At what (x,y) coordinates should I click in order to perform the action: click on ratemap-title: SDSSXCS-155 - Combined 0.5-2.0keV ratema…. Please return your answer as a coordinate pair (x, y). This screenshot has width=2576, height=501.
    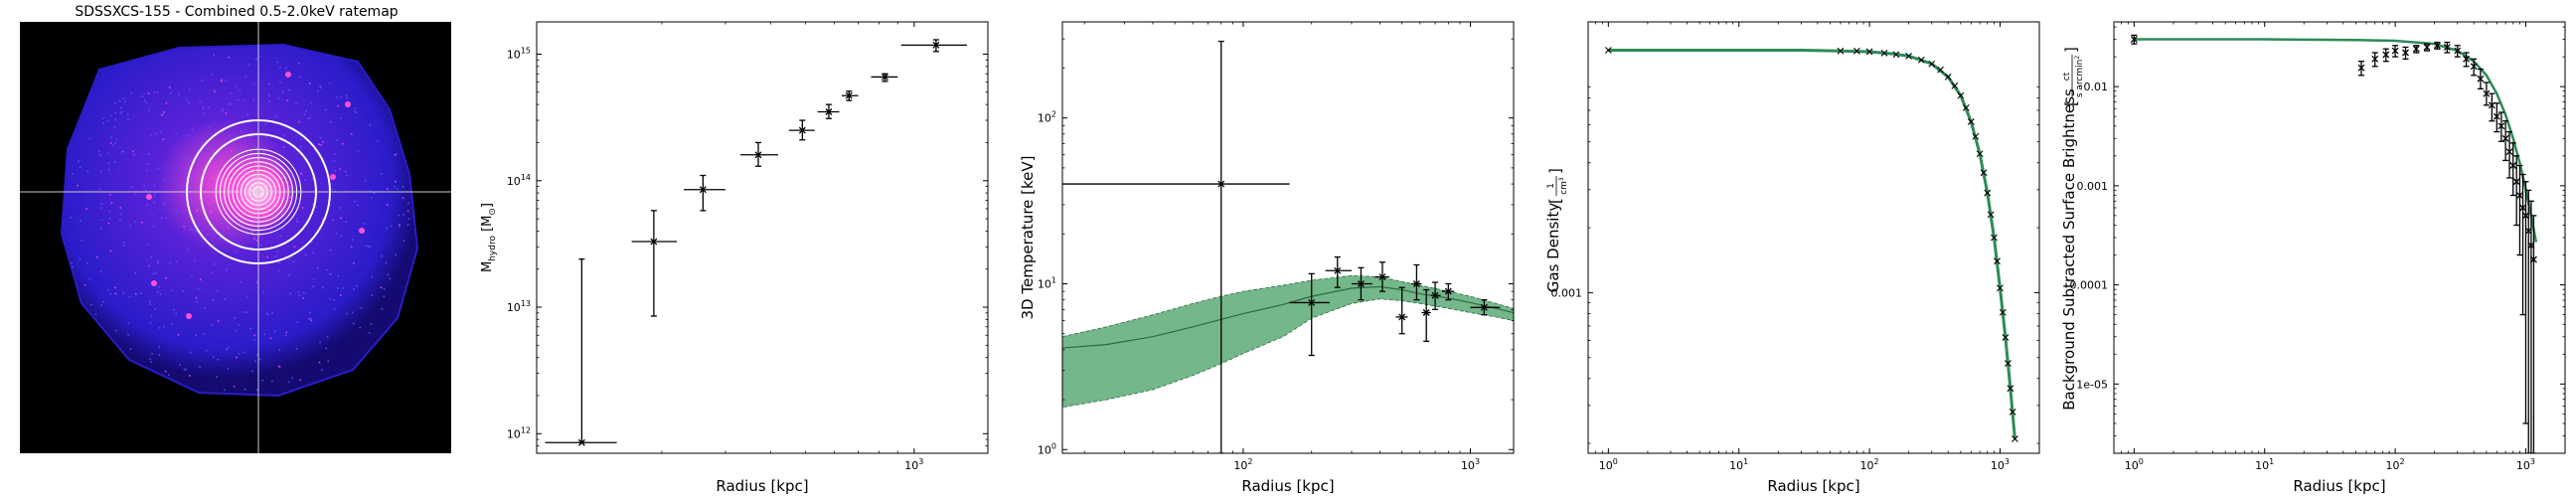
    Looking at the image, I should click on (236, 12).